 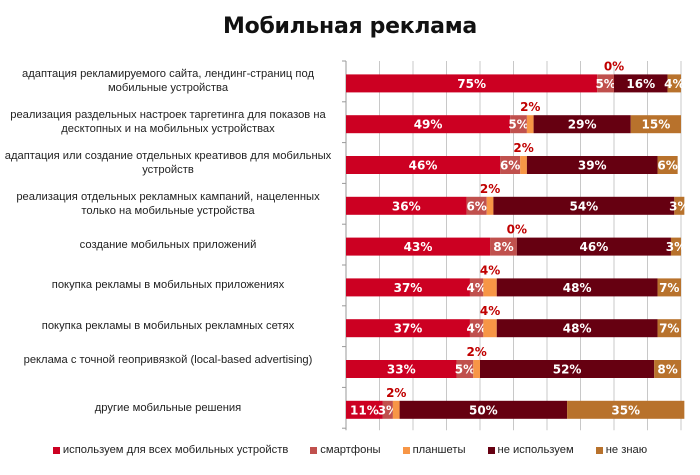 I want to click on data-label: 29%, so click(x=582, y=125).